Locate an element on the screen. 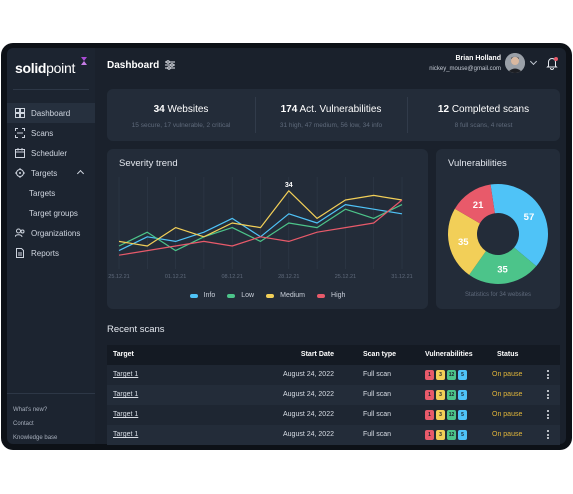 The image size is (573, 494). scan-icon is located at coordinates (20, 133).